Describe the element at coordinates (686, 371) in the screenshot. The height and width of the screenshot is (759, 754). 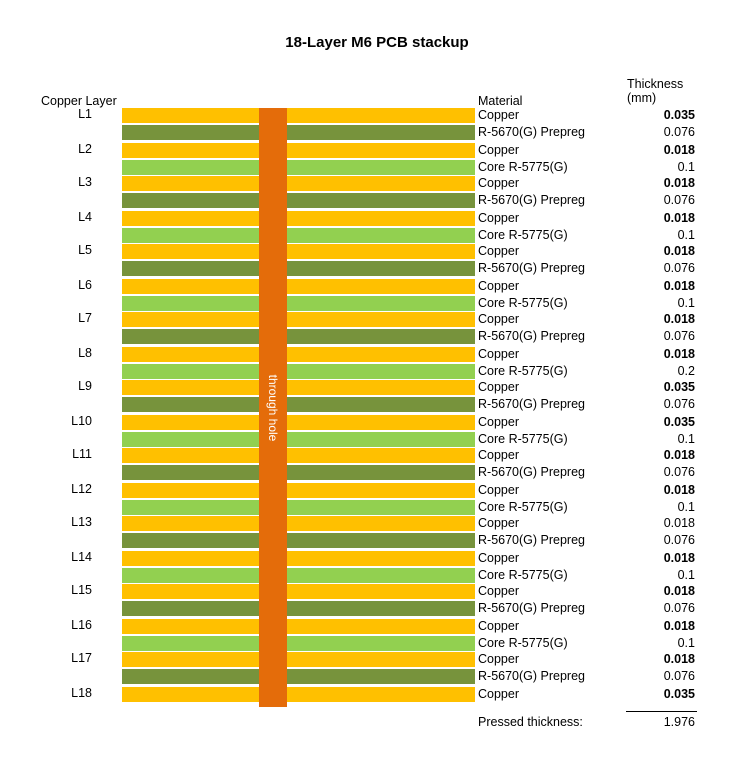
I see `thickness-value: 0.2` at that location.